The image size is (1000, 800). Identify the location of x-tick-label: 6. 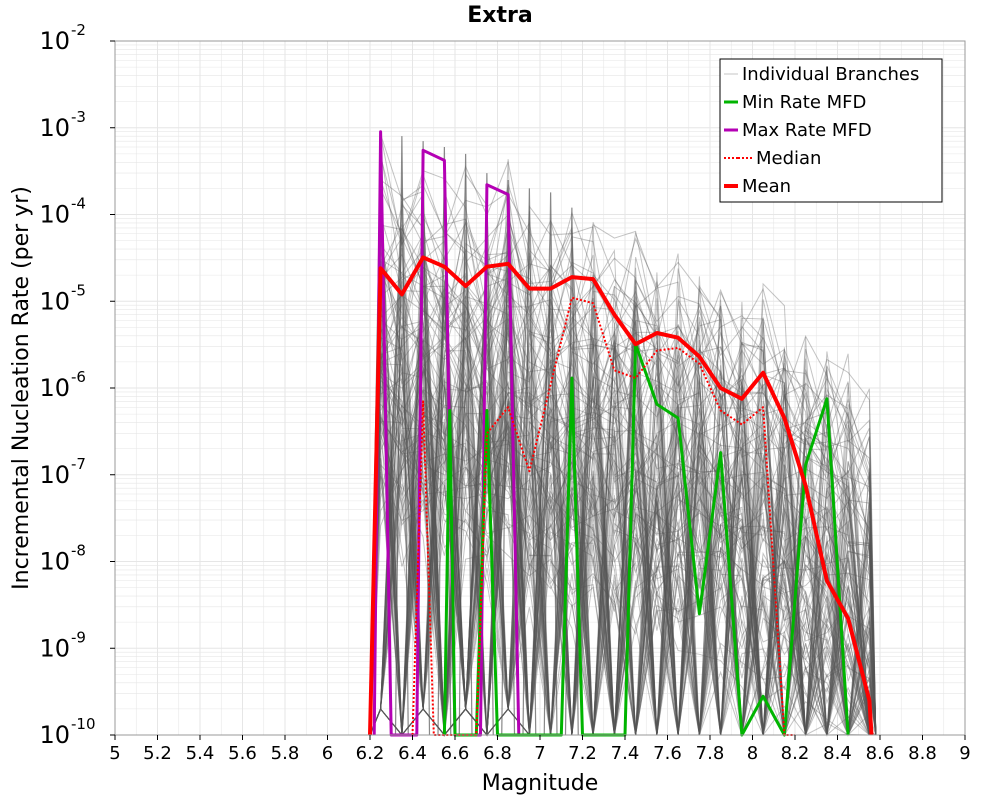
(327, 753).